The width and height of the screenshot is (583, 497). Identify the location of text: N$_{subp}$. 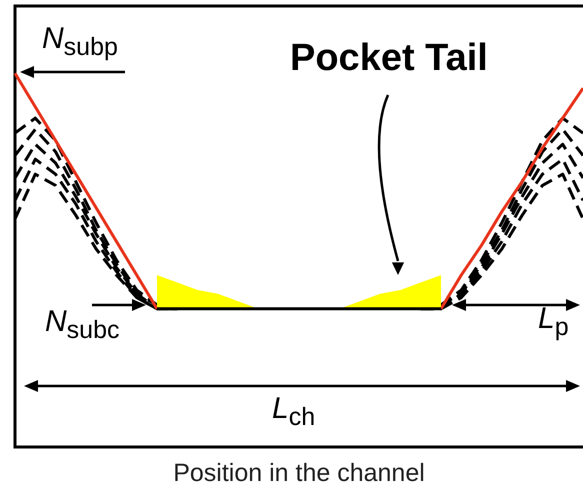
(80, 41).